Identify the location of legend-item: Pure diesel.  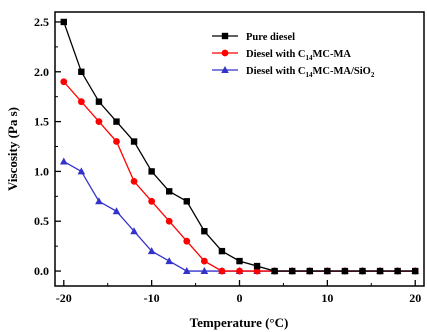
(253, 37).